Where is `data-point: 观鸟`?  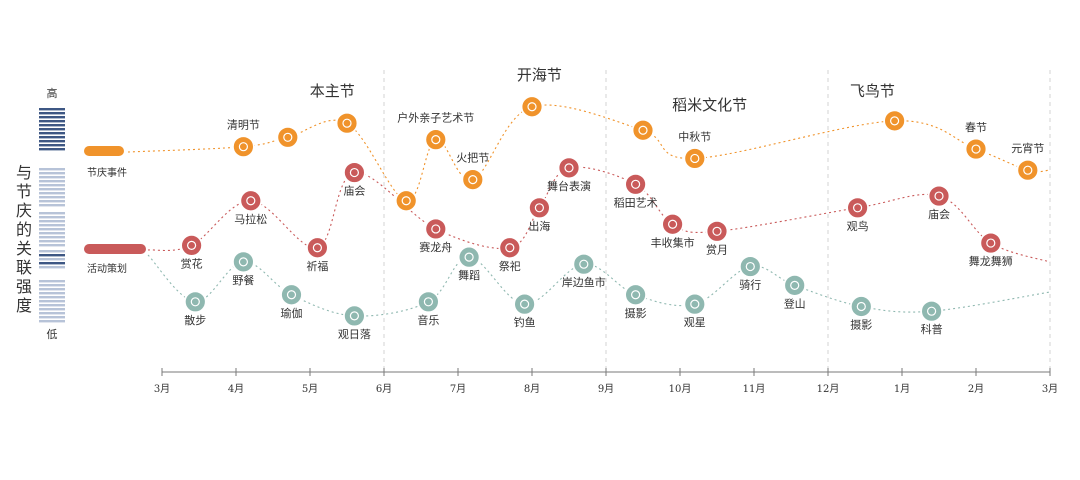 data-point: 观鸟 is located at coordinates (857, 214).